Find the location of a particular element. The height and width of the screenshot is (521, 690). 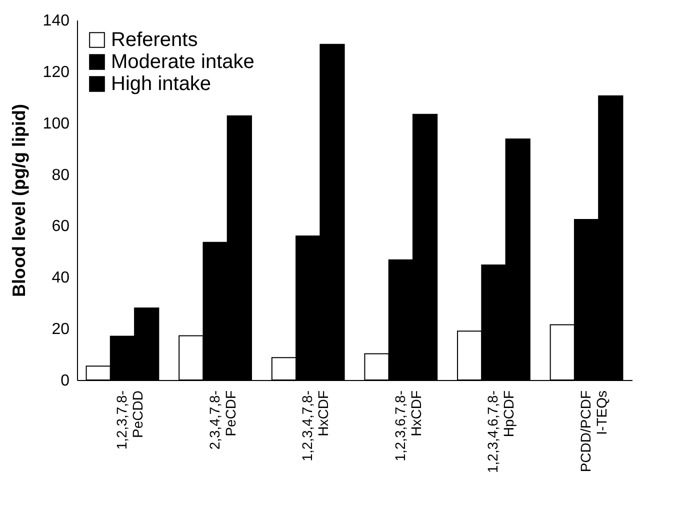

y-tick-label: 60 is located at coordinates (61, 227).